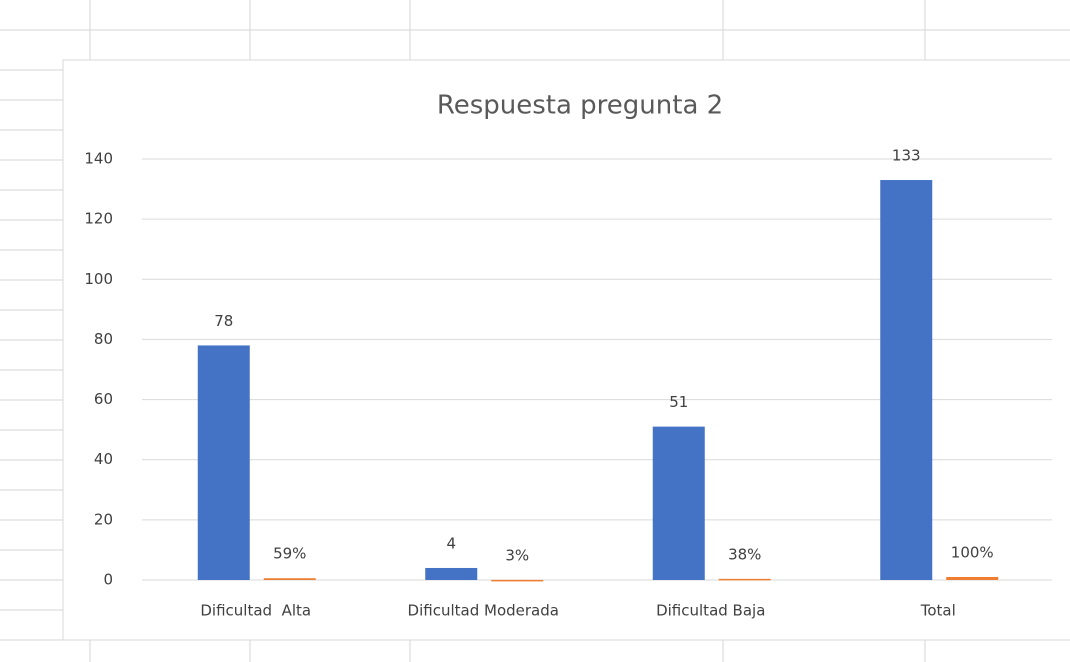 This screenshot has width=1070, height=662. I want to click on y-tick-label: 100, so click(98, 279).